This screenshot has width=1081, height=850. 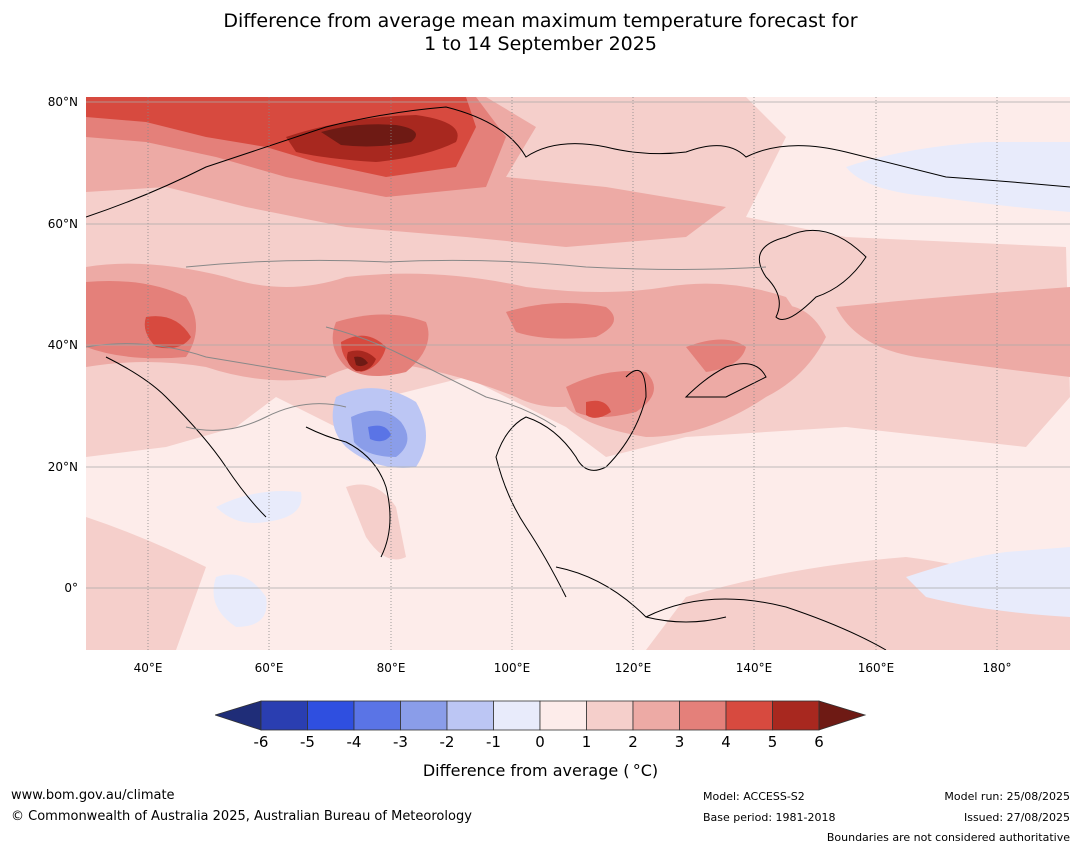 What do you see at coordinates (540, 742) in the screenshot?
I see `colorbar-tick: 0` at bounding box center [540, 742].